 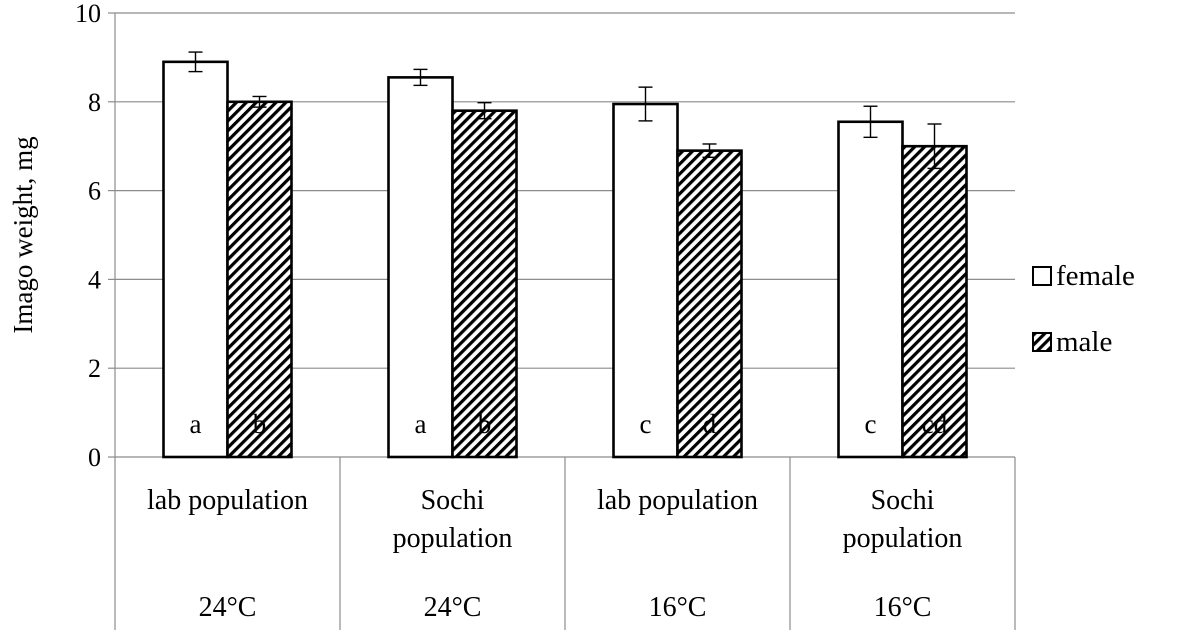 I want to click on y-tick-label: 10, so click(x=88, y=14).